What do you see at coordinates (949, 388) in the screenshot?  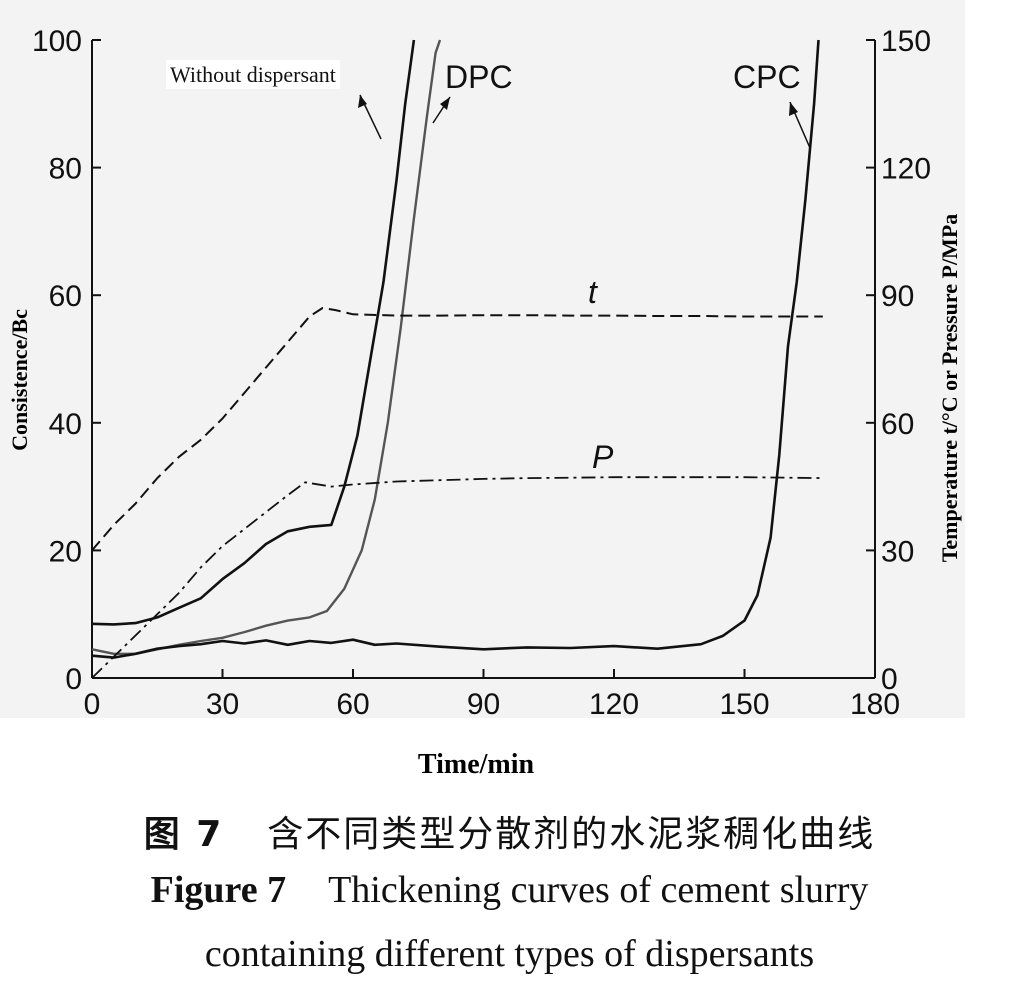 I see `y2-axis-title: Temperature t/°C or Pressure P/MPa` at bounding box center [949, 388].